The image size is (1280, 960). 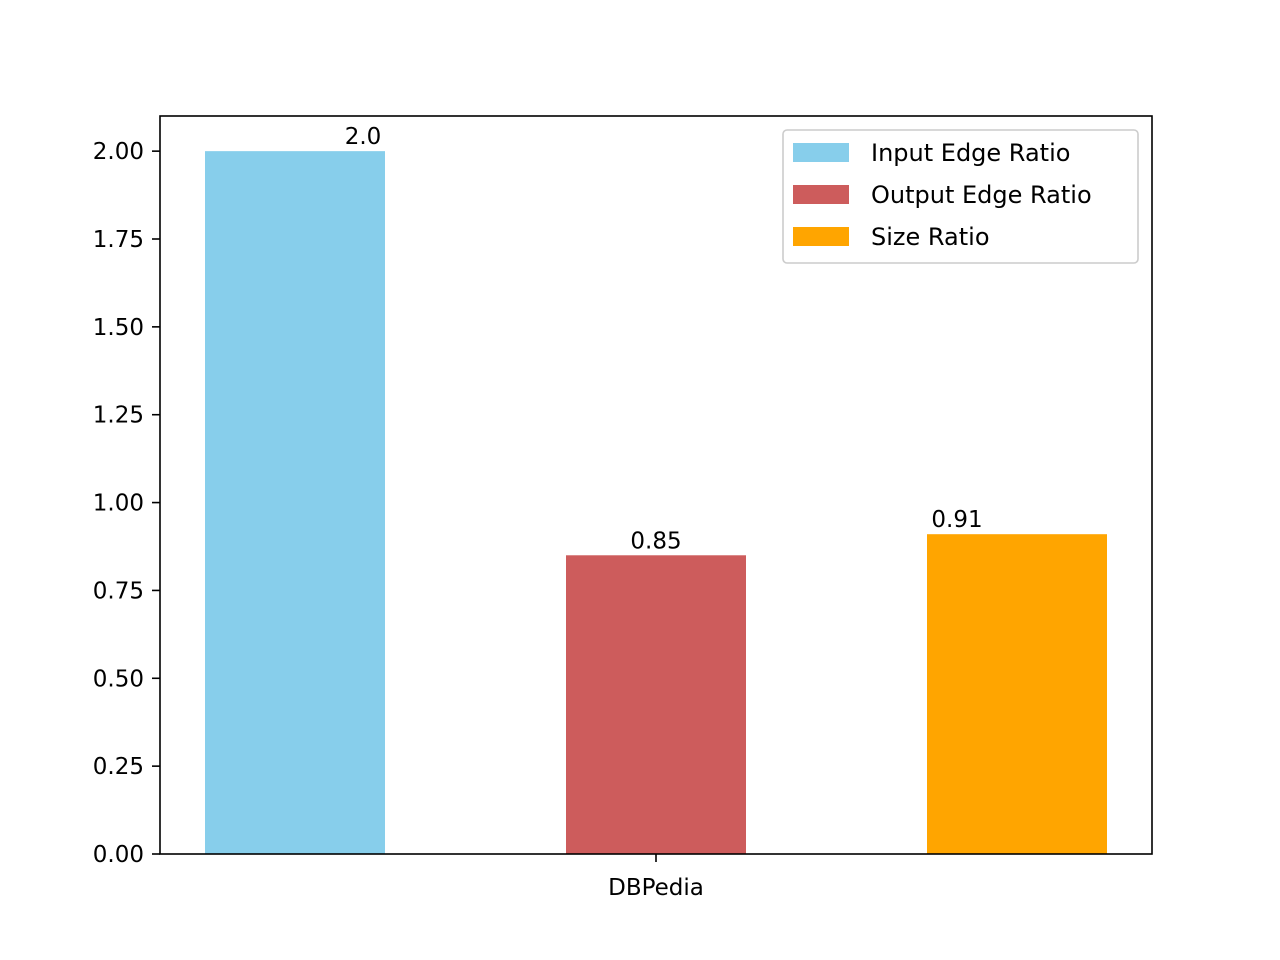 What do you see at coordinates (981, 195) in the screenshot?
I see `legend-label: Output Edge Ratio` at bounding box center [981, 195].